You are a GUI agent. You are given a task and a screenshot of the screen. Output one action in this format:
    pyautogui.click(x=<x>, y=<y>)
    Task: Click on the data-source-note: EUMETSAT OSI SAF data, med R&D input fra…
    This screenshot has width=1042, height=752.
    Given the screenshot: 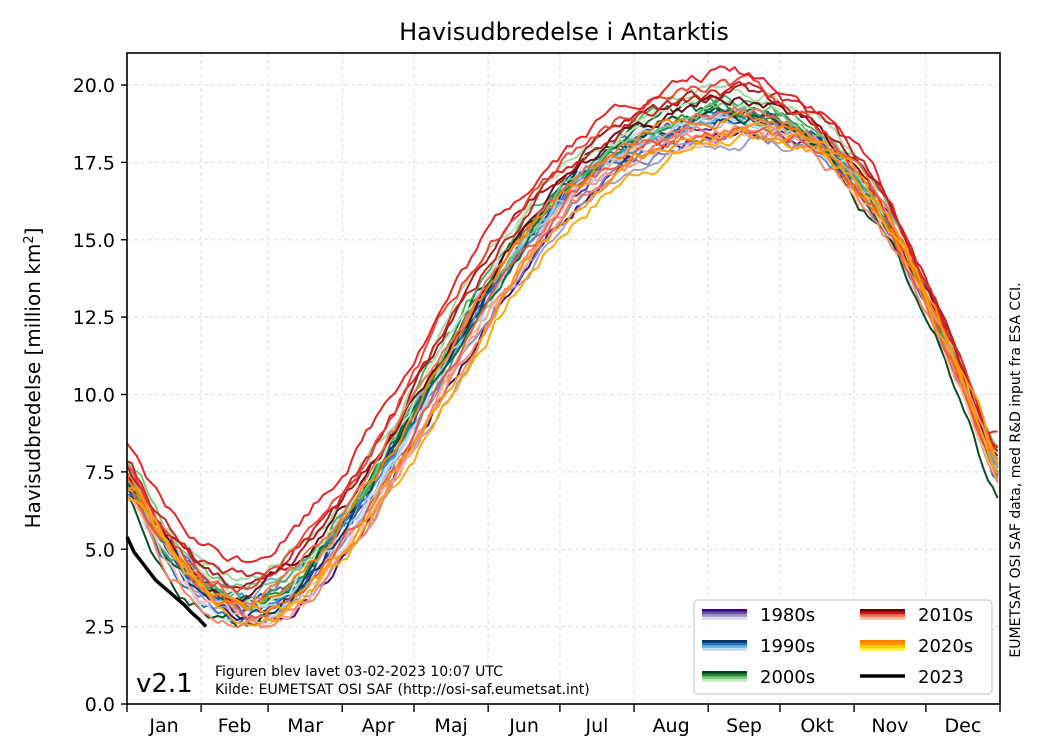 What is the action you would take?
    pyautogui.click(x=1016, y=469)
    